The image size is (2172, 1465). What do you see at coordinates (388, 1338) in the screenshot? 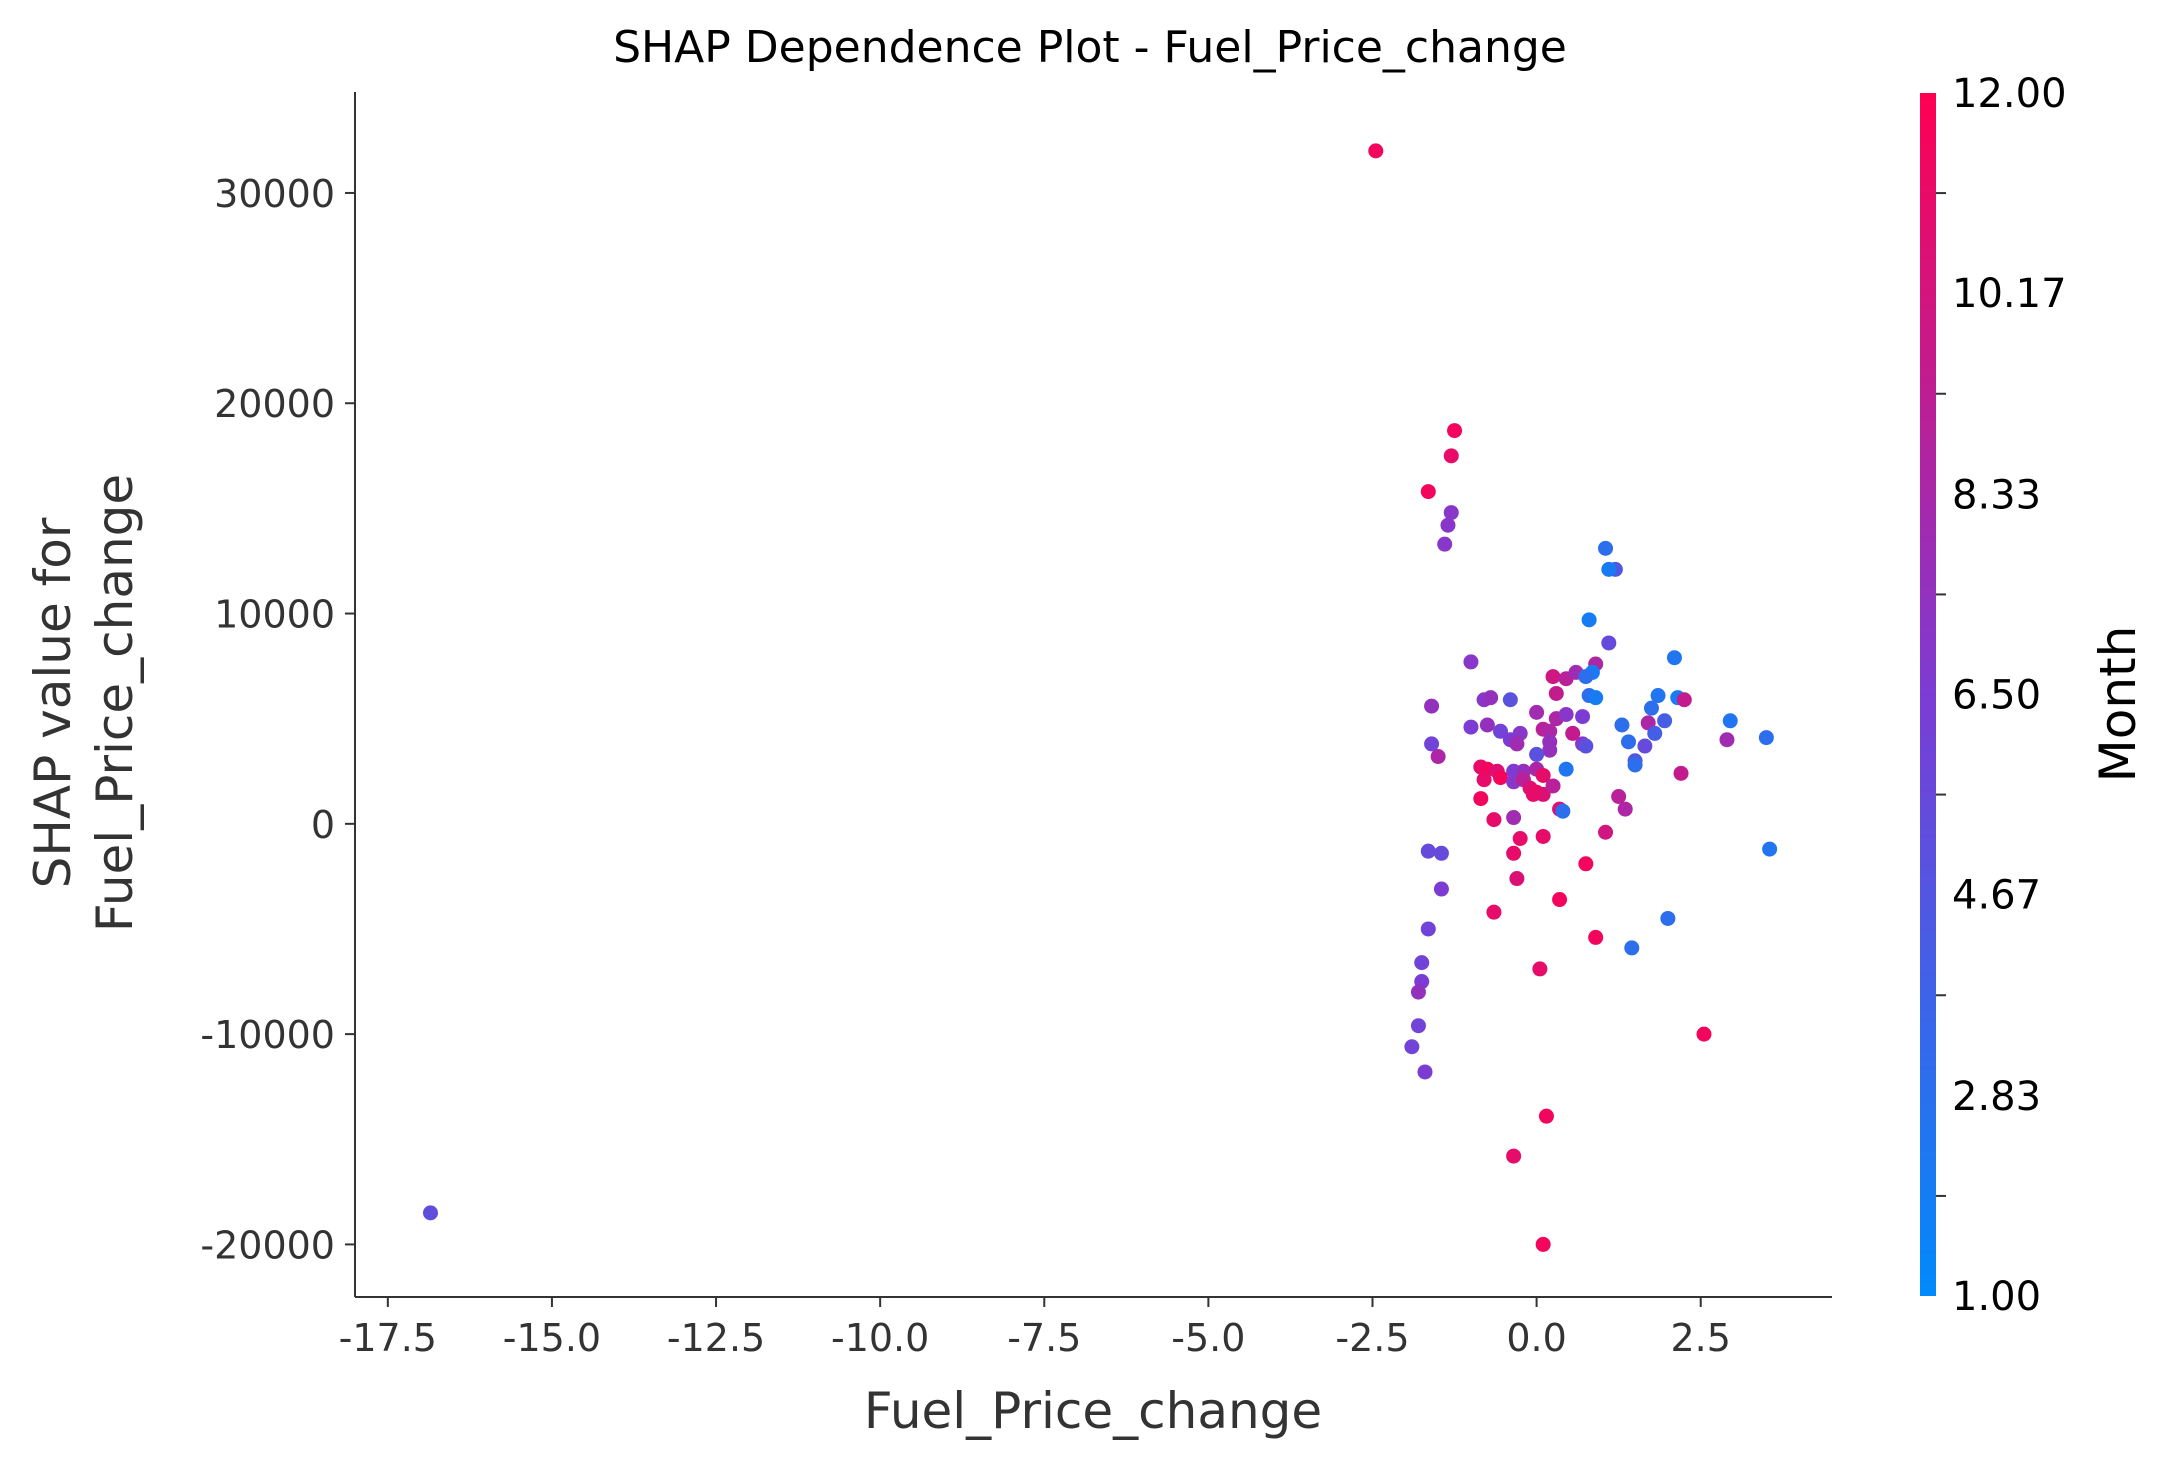
I see `x-tick-label: -17.5` at bounding box center [388, 1338].